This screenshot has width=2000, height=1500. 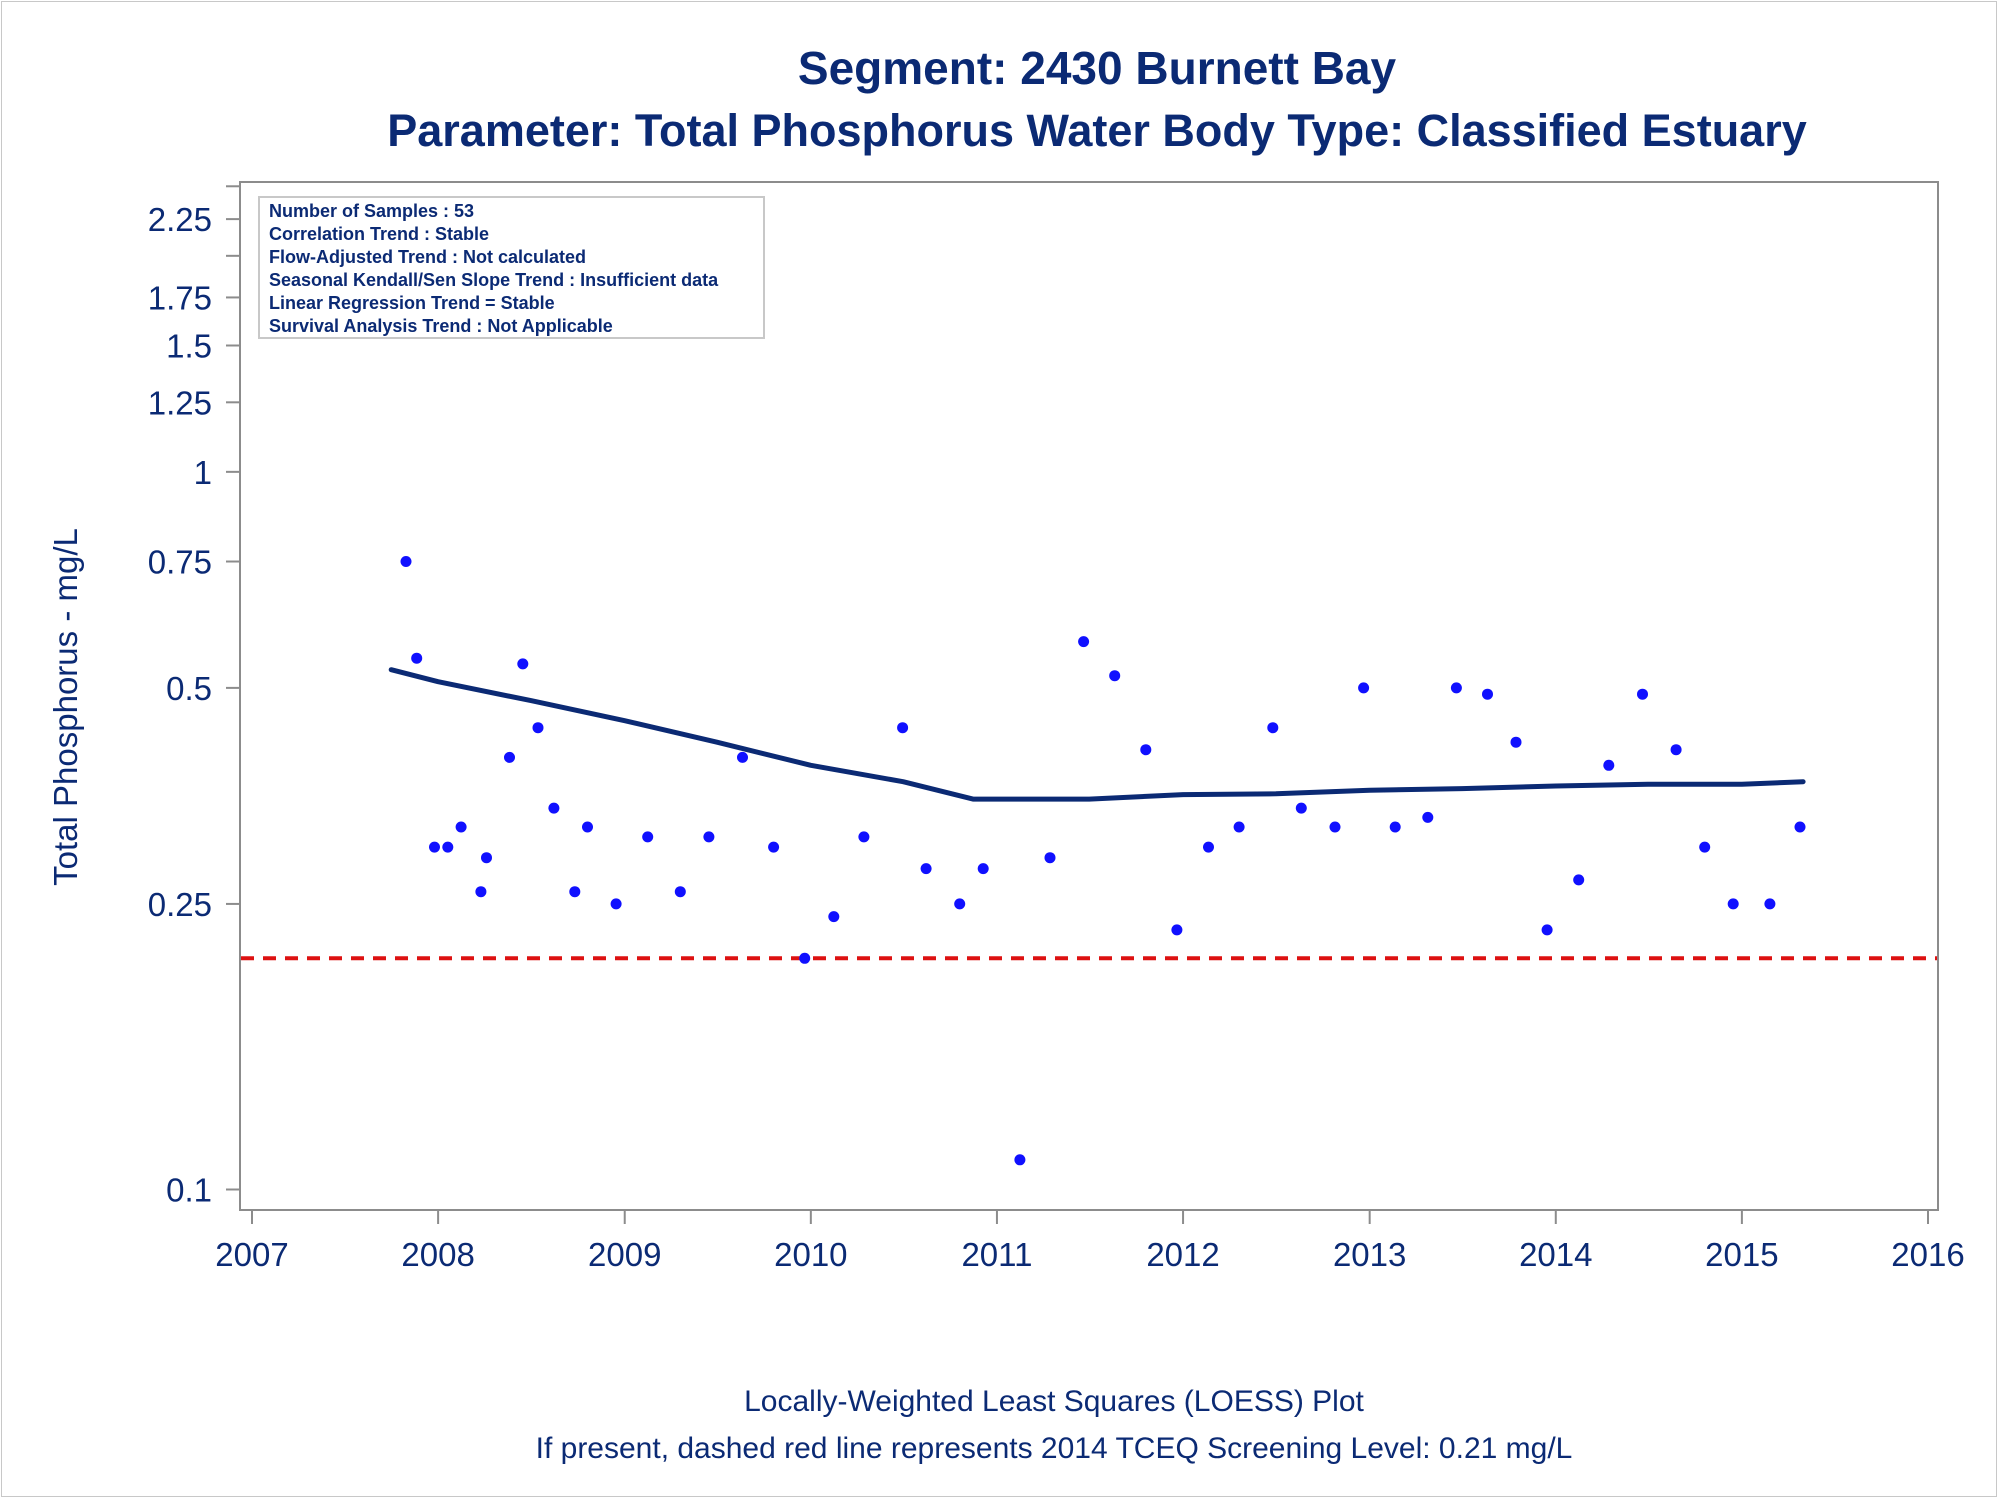 What do you see at coordinates (1097, 68) in the screenshot?
I see `chart-title: Segment: 2430 Burnett Bay` at bounding box center [1097, 68].